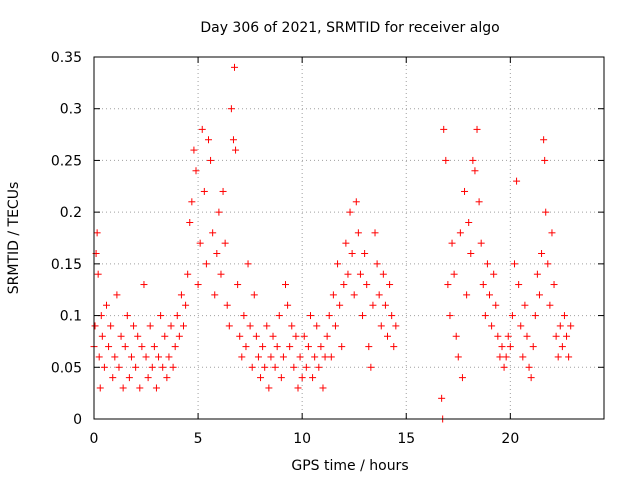  Describe the element at coordinates (66, 58) in the screenshot. I see `y-tick-label: 0.35` at that location.